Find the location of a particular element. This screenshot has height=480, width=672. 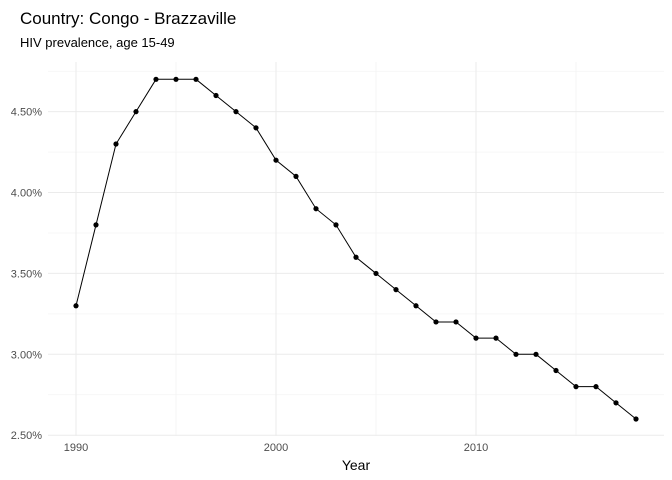

x-axis-title: Year is located at coordinates (356, 465).